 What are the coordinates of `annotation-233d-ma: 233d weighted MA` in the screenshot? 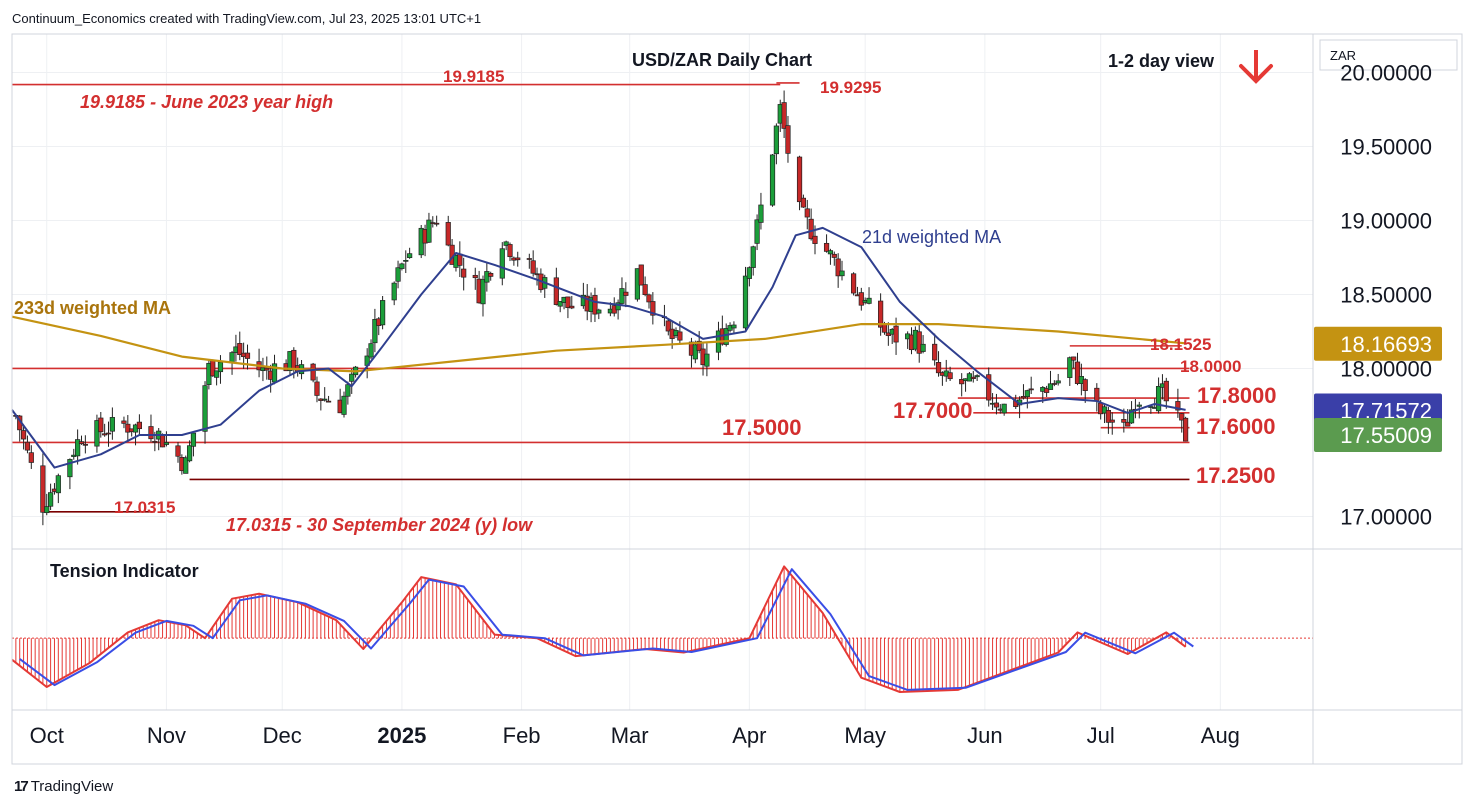 It's located at (92, 308).